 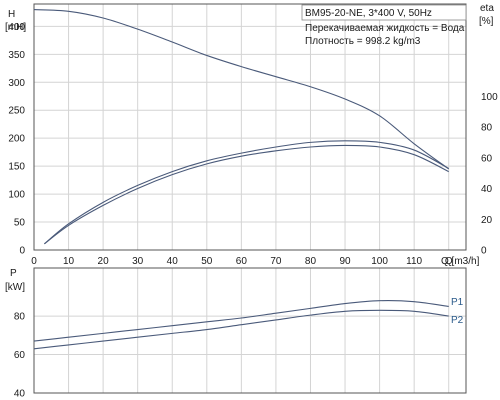 I want to click on y2-tick-label: 40, so click(x=487, y=189).